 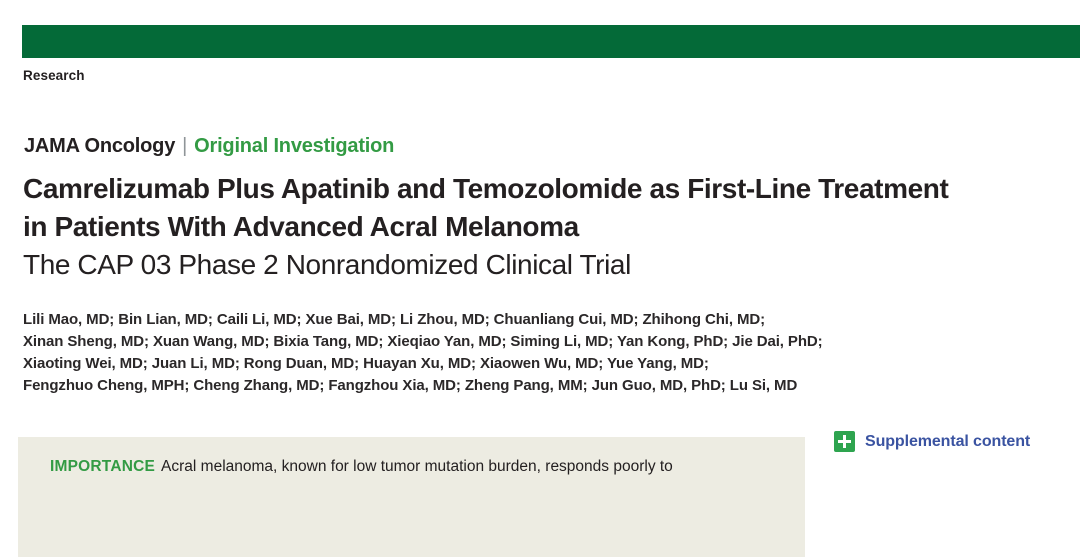 What do you see at coordinates (844, 441) in the screenshot?
I see `plus-icon` at bounding box center [844, 441].